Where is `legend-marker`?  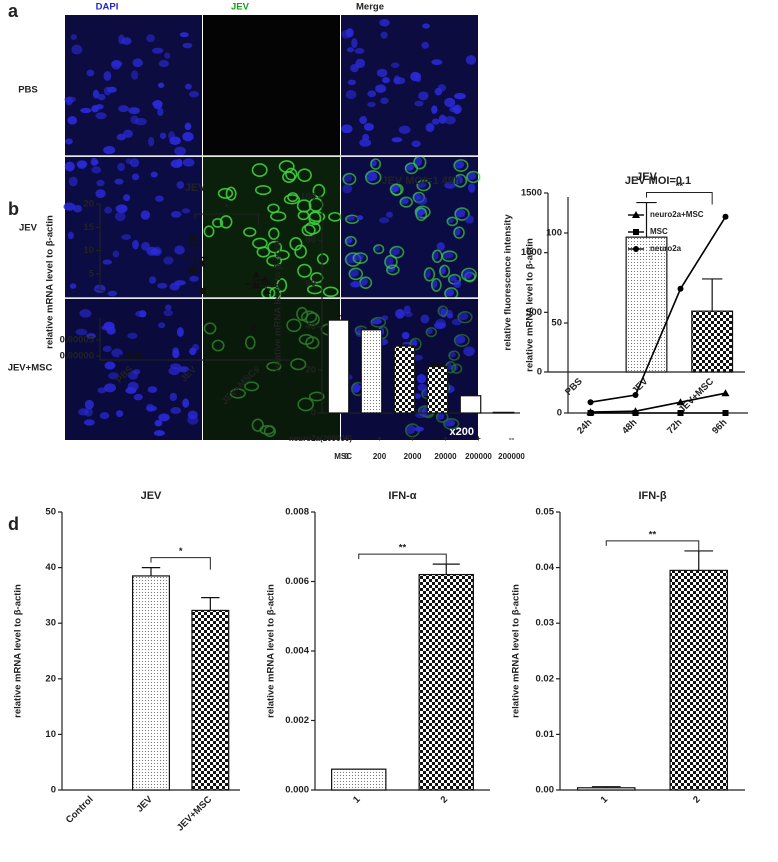
legend-marker is located at coordinates (636, 249).